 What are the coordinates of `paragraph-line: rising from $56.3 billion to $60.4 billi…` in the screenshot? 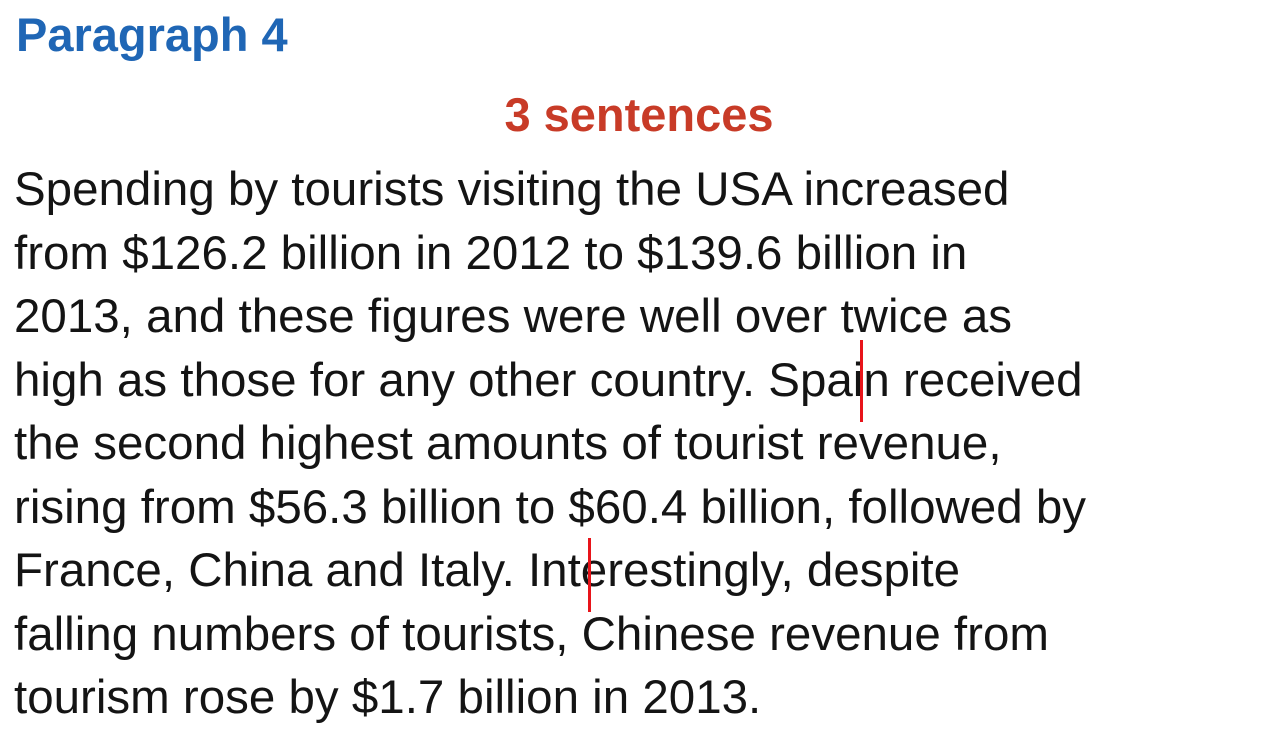 It's located at (550, 507).